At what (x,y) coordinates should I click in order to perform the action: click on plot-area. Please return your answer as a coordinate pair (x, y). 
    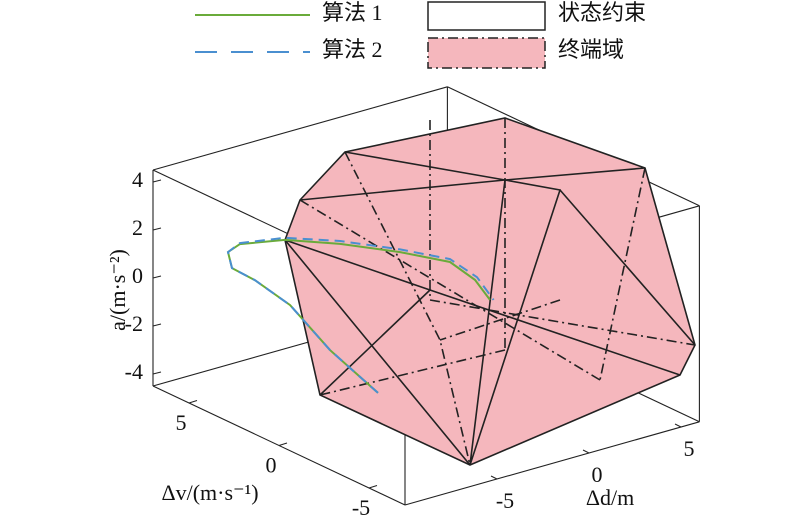
    Looking at the image, I should click on (360, 315).